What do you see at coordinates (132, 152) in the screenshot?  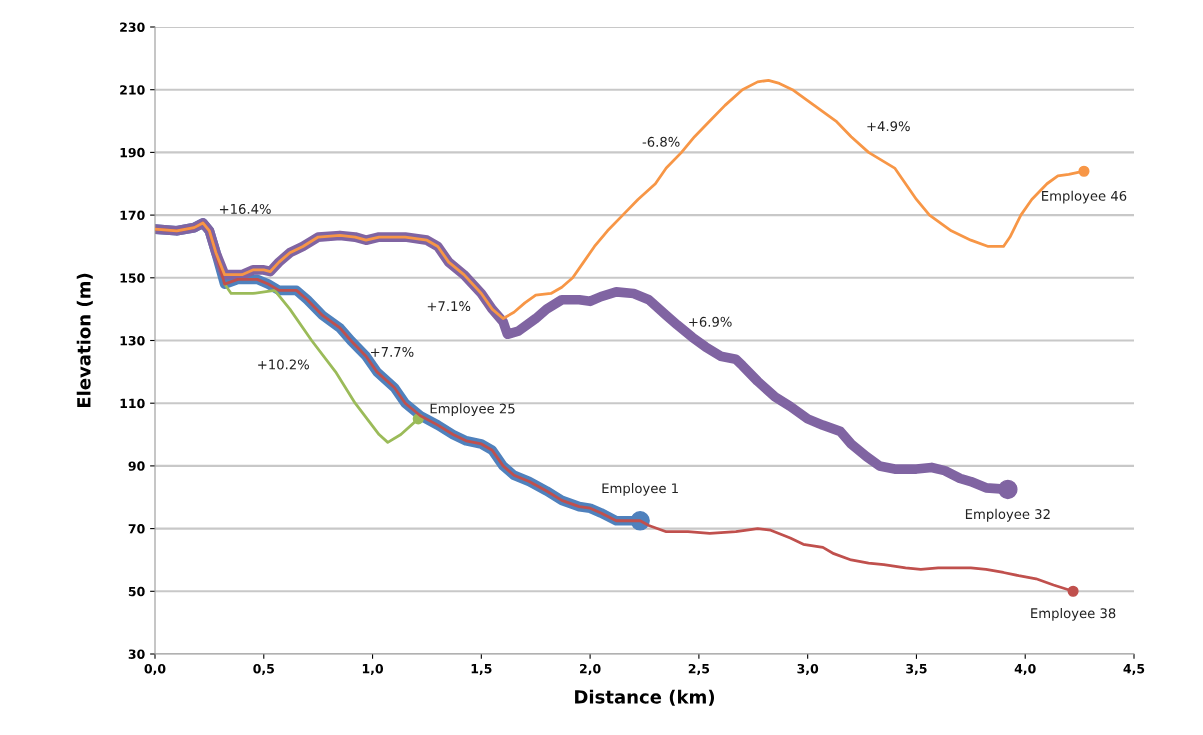 I see `y-tick-label: 190` at bounding box center [132, 152].